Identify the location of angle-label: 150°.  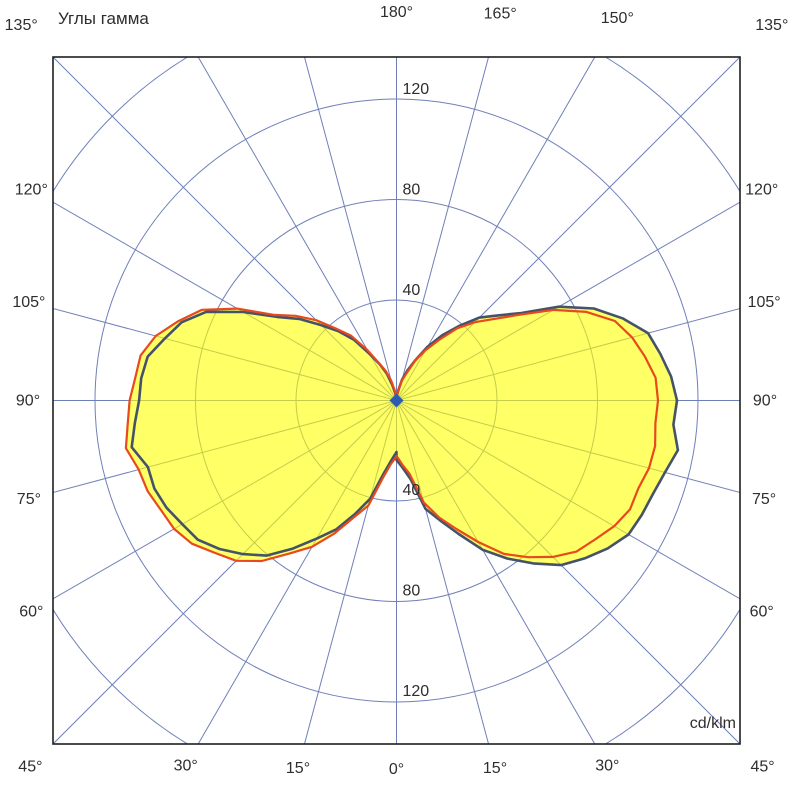
(617, 18).